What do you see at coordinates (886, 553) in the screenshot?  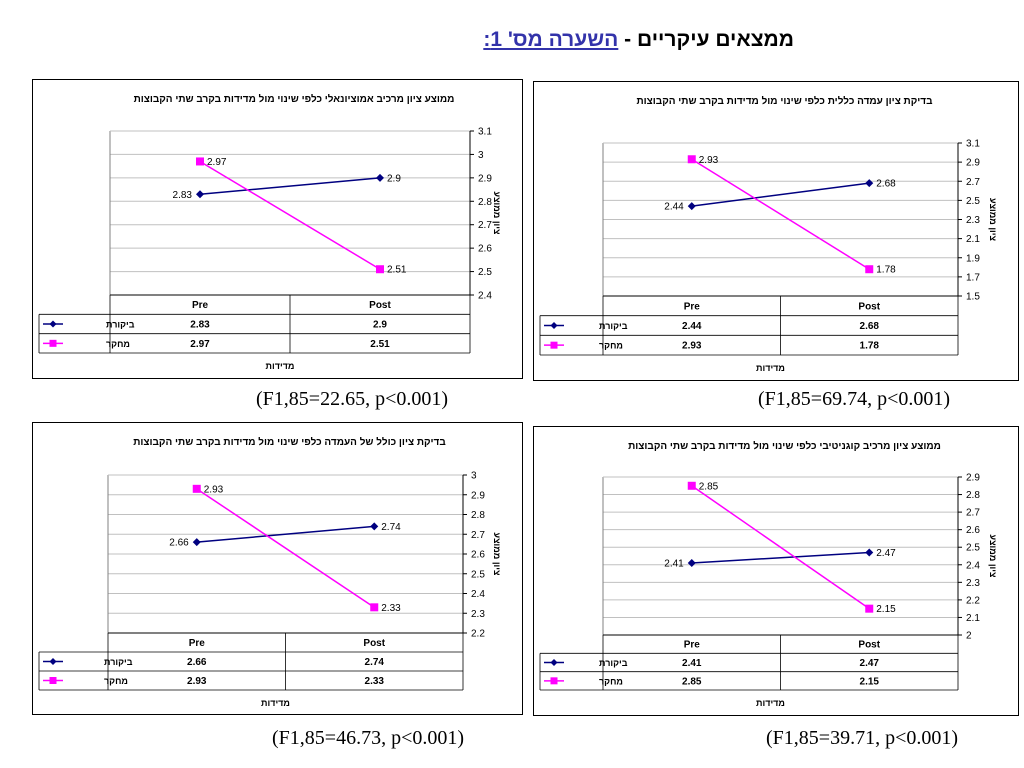 I see `data-label: 2.47` at bounding box center [886, 553].